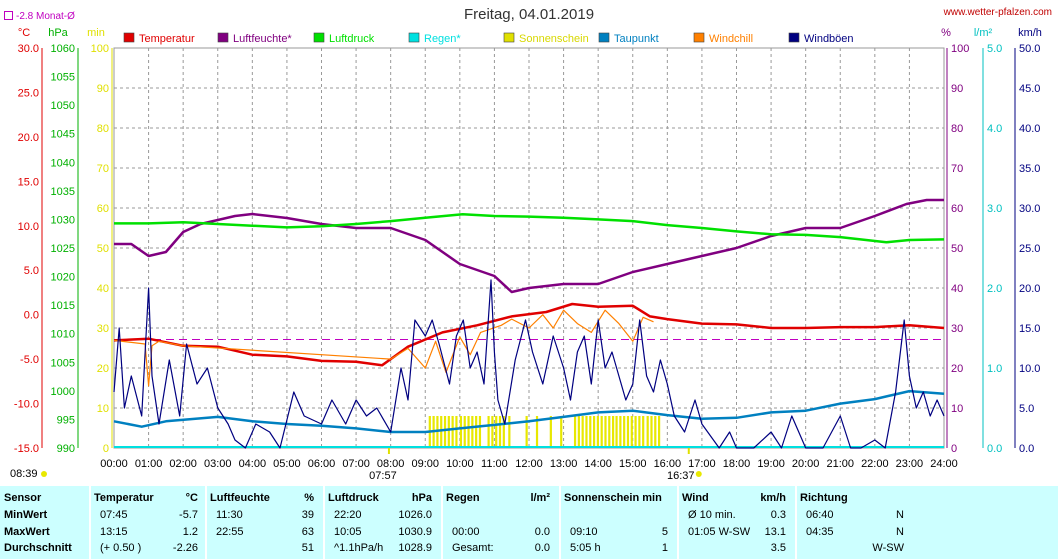  What do you see at coordinates (100, 49) in the screenshot?
I see `sun-tick-label: 100` at bounding box center [100, 49].